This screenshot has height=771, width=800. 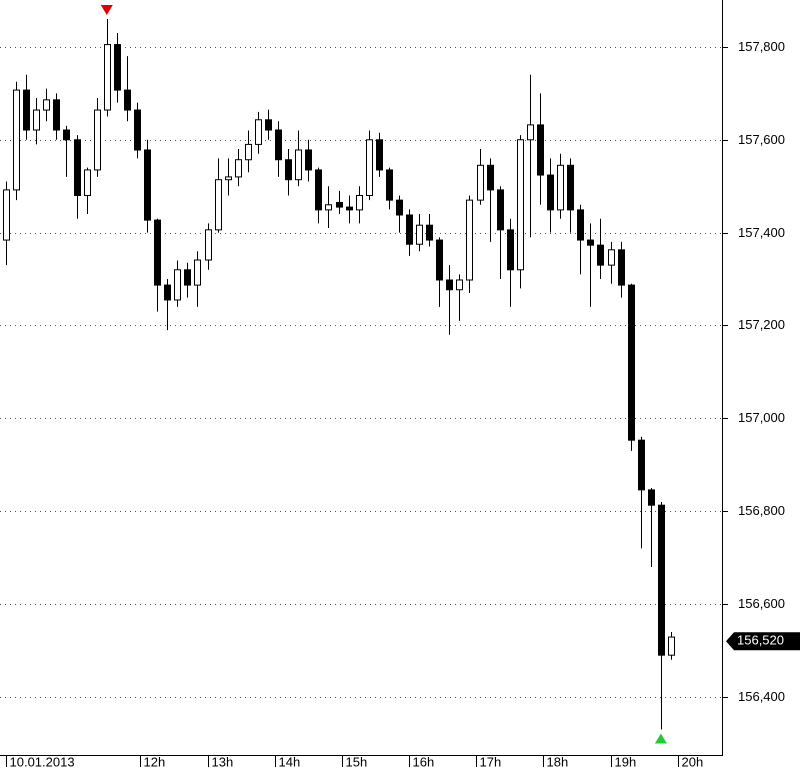 I want to click on x-tick-label: 17h, so click(x=491, y=761).